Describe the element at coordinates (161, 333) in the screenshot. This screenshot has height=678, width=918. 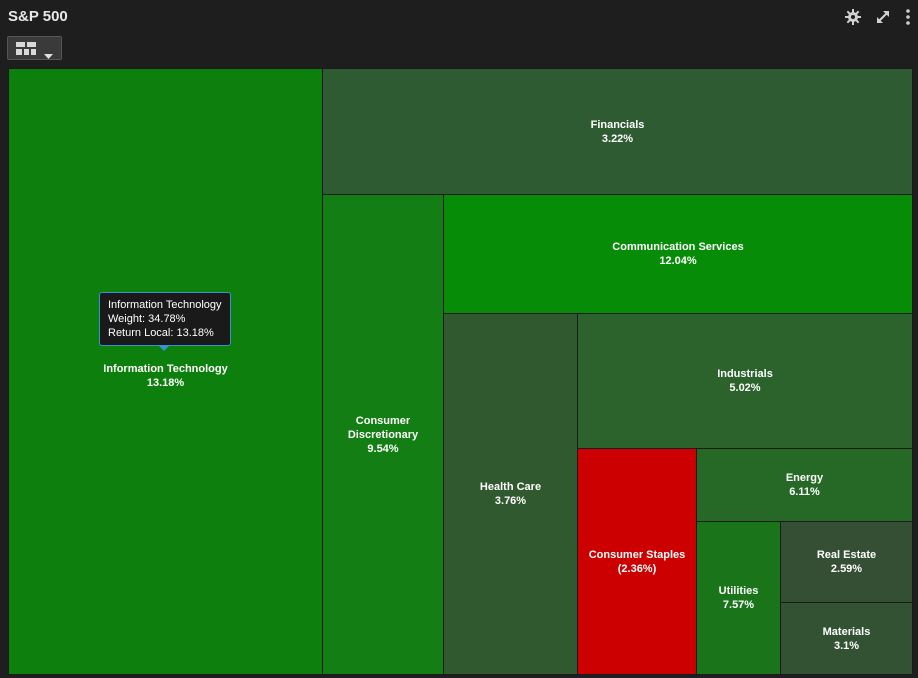
I see `tooltip-return: Return Local: 13.18%` at that location.